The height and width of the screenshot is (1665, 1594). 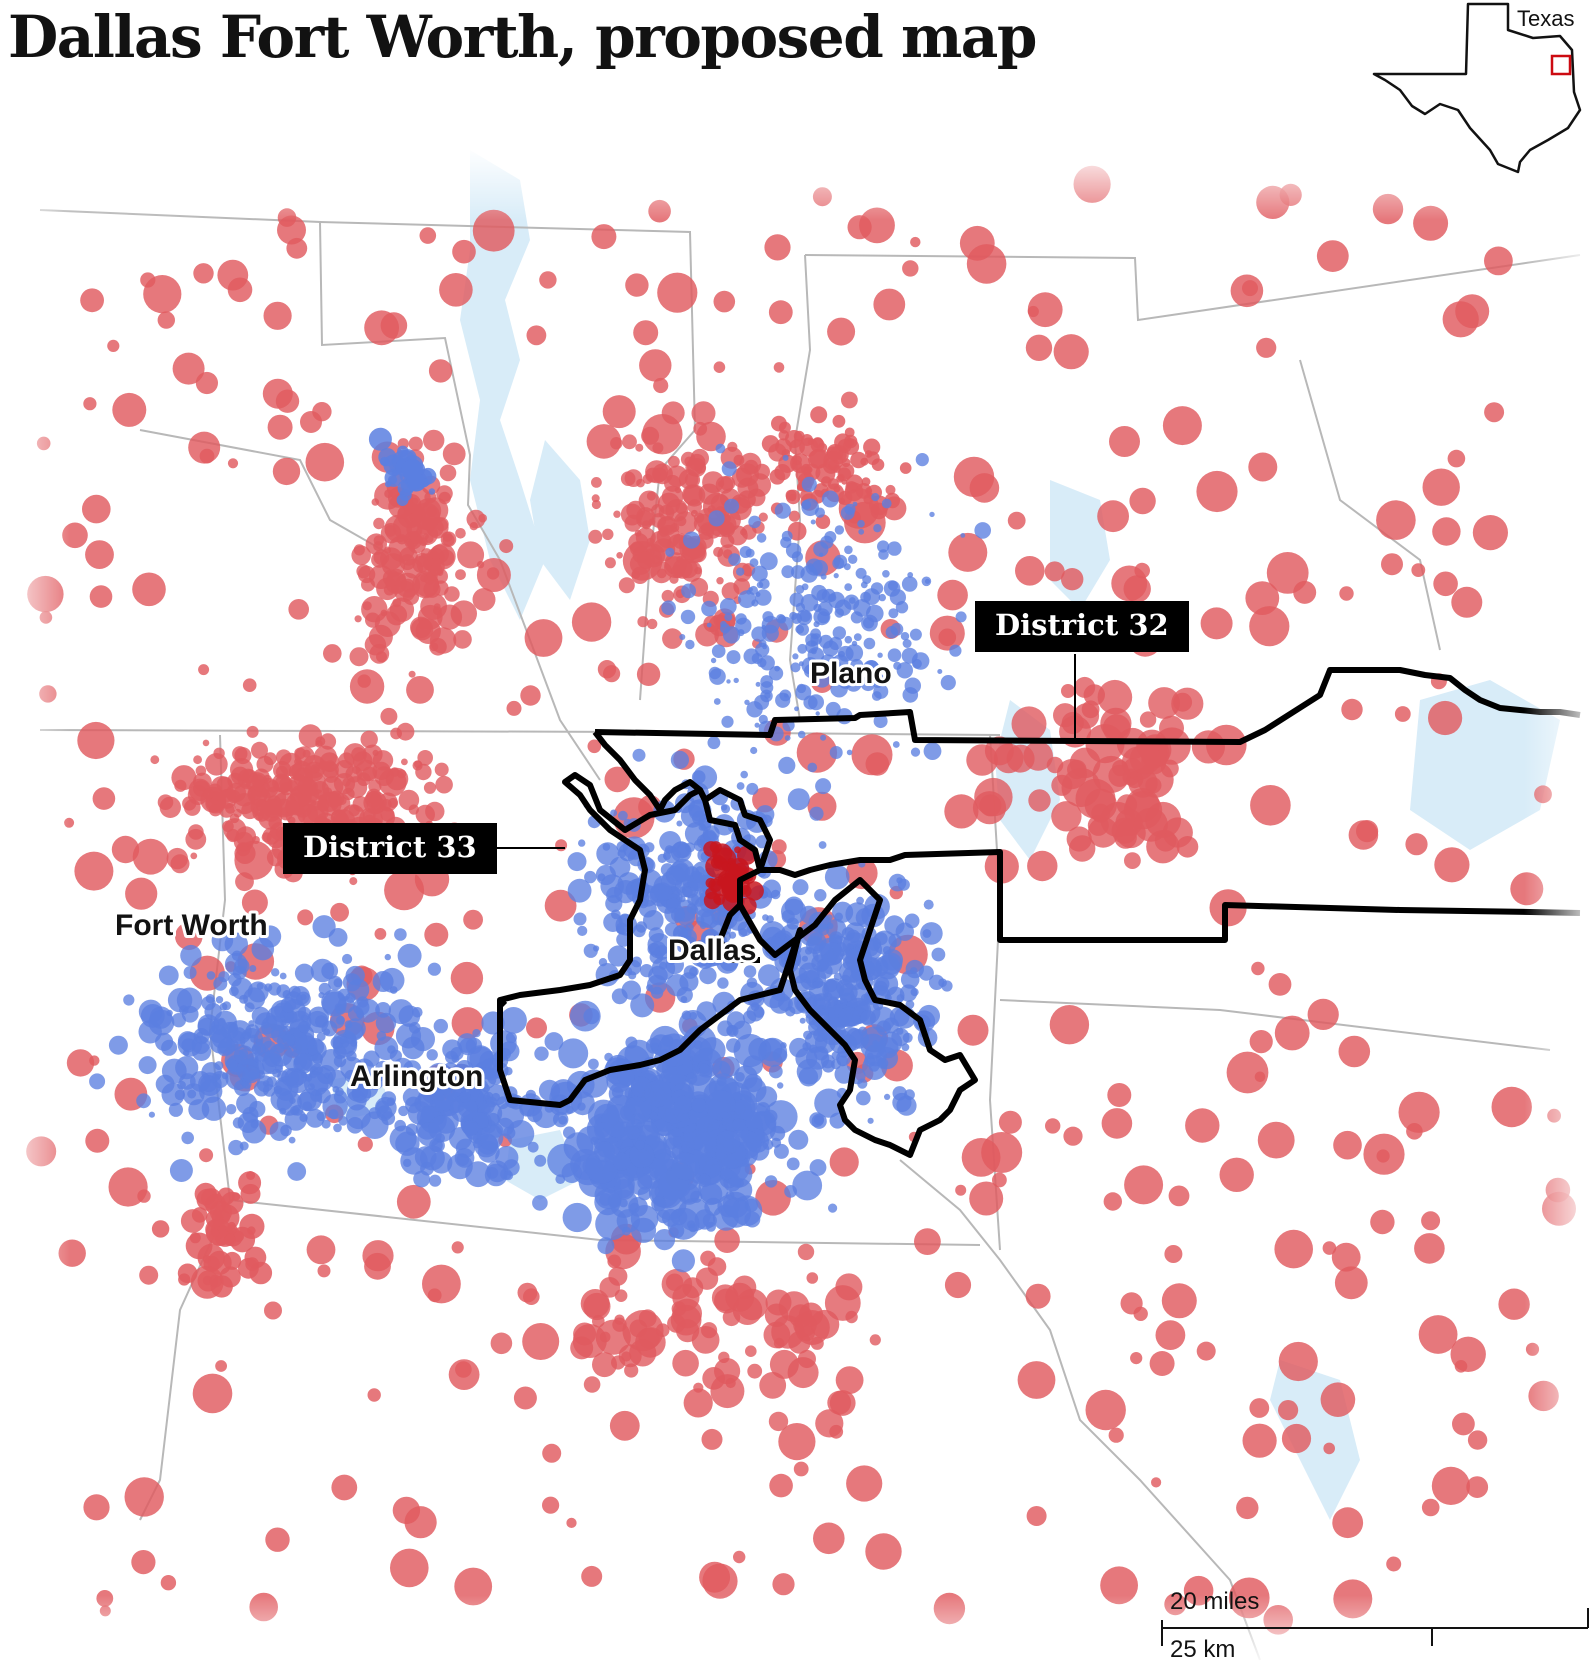 I want to click on map-title: Dallas Fort Worth, proposed map, so click(x=522, y=37).